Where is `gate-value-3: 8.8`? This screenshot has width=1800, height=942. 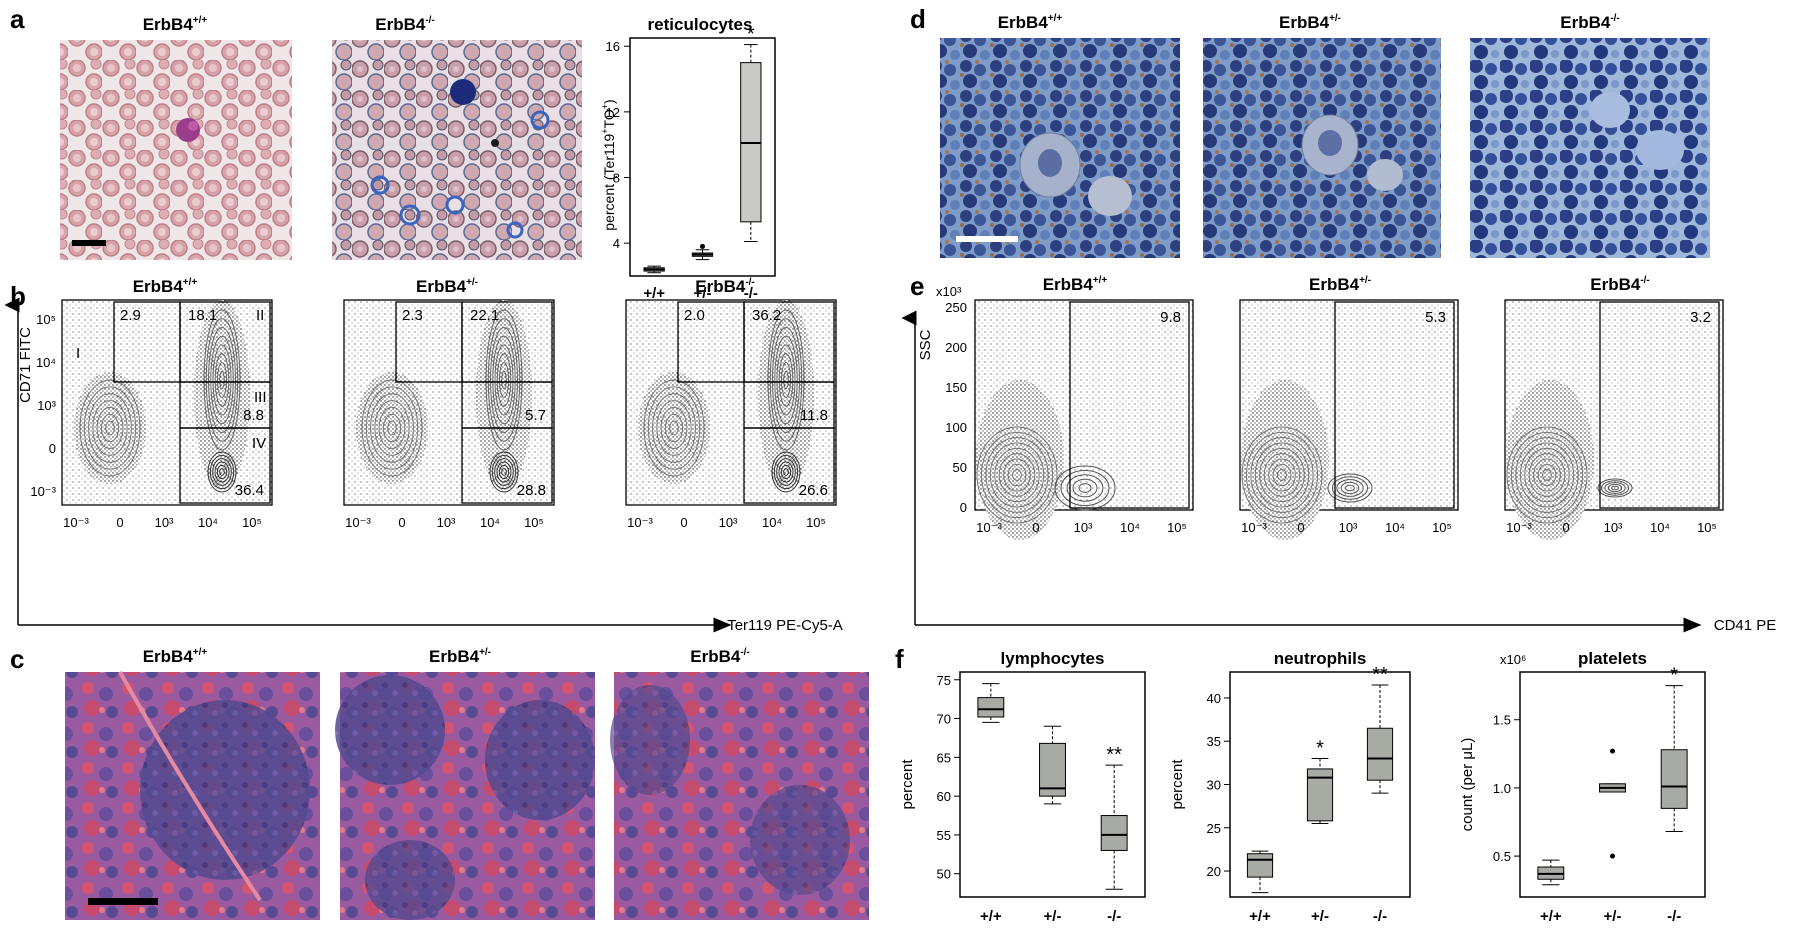 gate-value-3: 8.8 is located at coordinates (253, 415).